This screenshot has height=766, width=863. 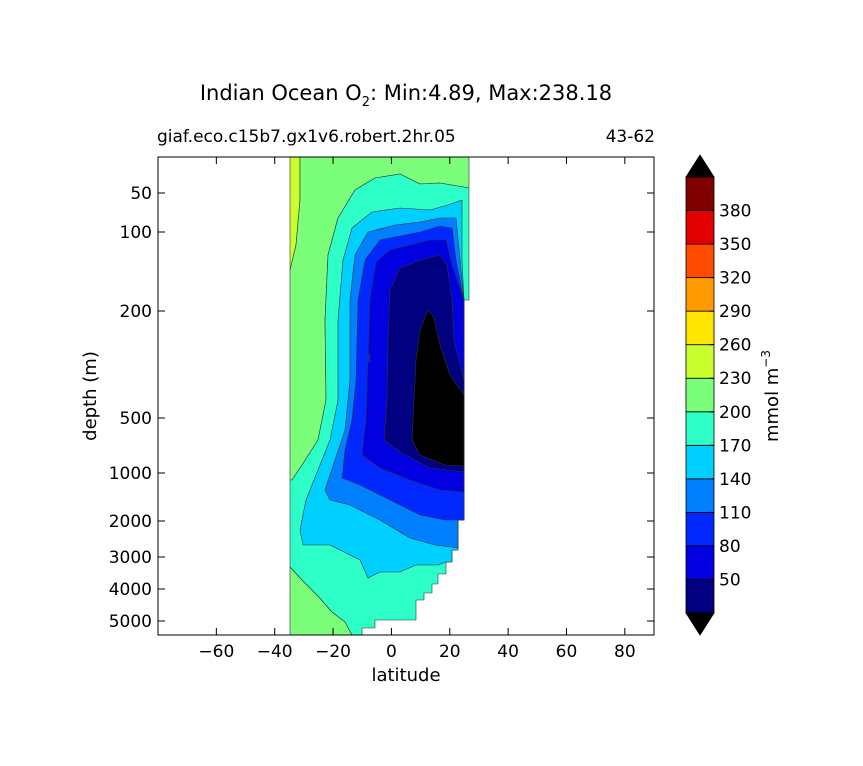 What do you see at coordinates (700, 166) in the screenshot?
I see `colorbar-extend-over` at bounding box center [700, 166].